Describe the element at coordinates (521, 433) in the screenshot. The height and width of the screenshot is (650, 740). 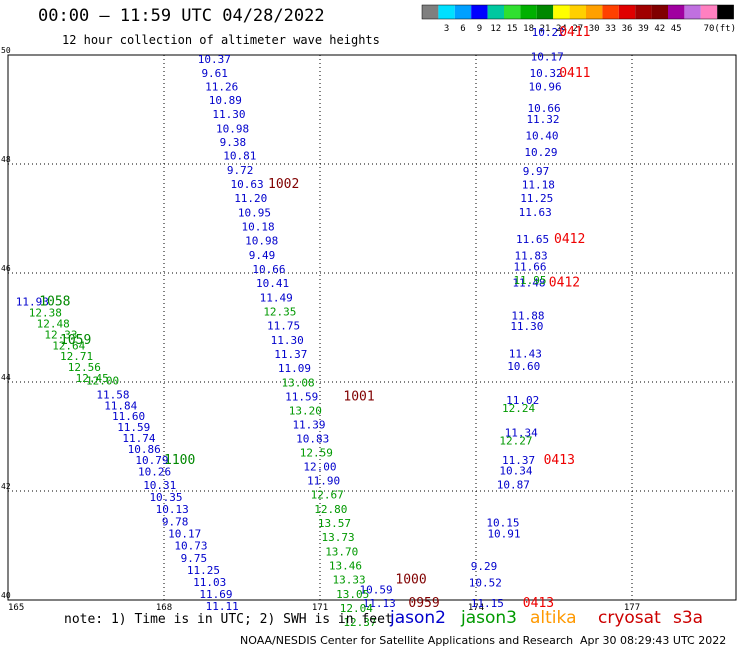
I see `swh-label-jason2: 11.34` at that location.